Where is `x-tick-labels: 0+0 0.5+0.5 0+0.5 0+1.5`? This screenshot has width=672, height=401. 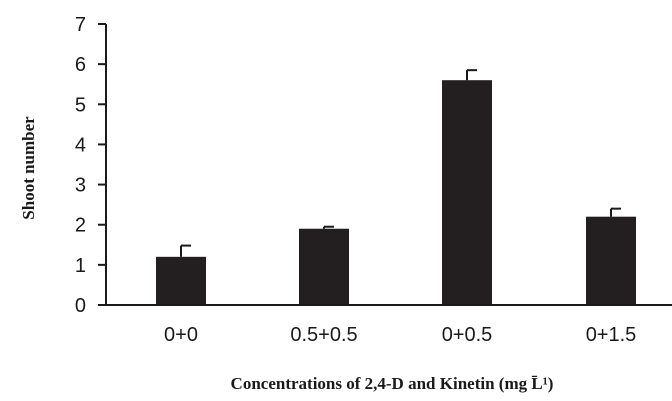
x-tick-labels: 0+0 0.5+0.5 0+0.5 0+1.5 is located at coordinates (400, 335).